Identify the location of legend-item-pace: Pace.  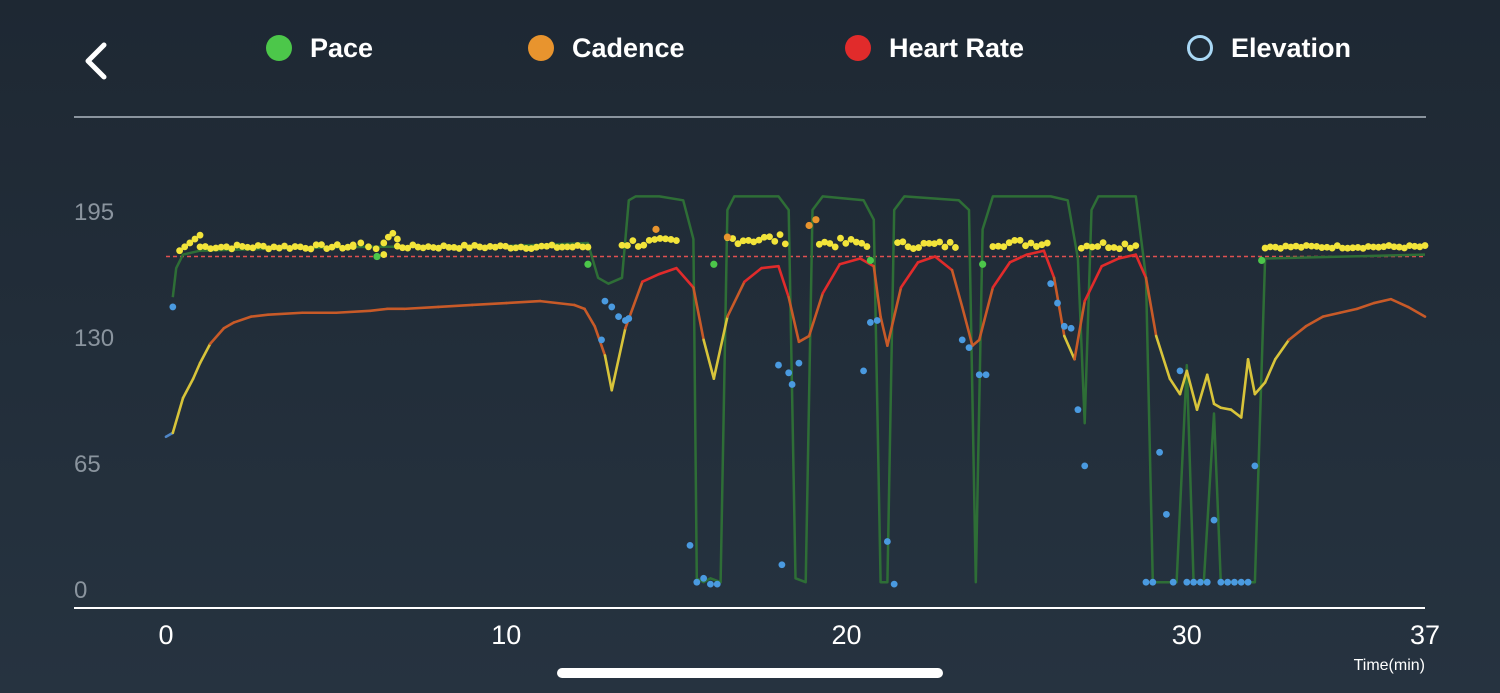
(319, 48).